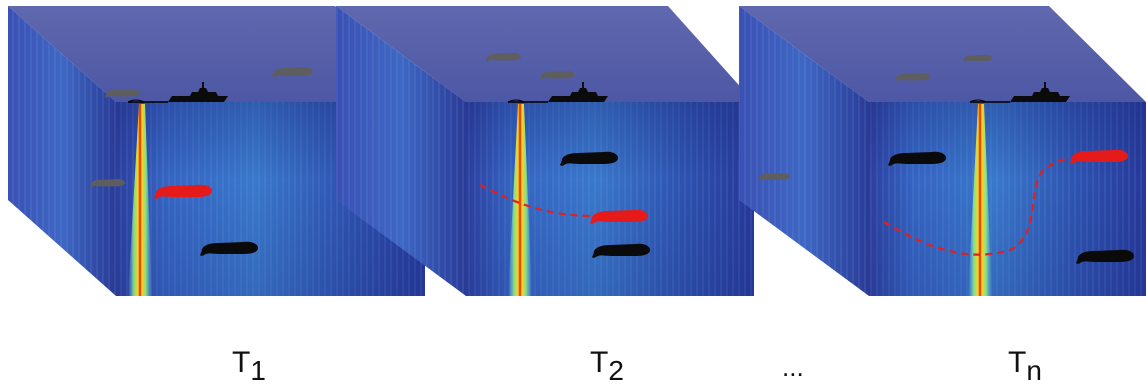  Describe the element at coordinates (1034, 370) in the screenshot. I see `time-label-subscript: n` at that location.